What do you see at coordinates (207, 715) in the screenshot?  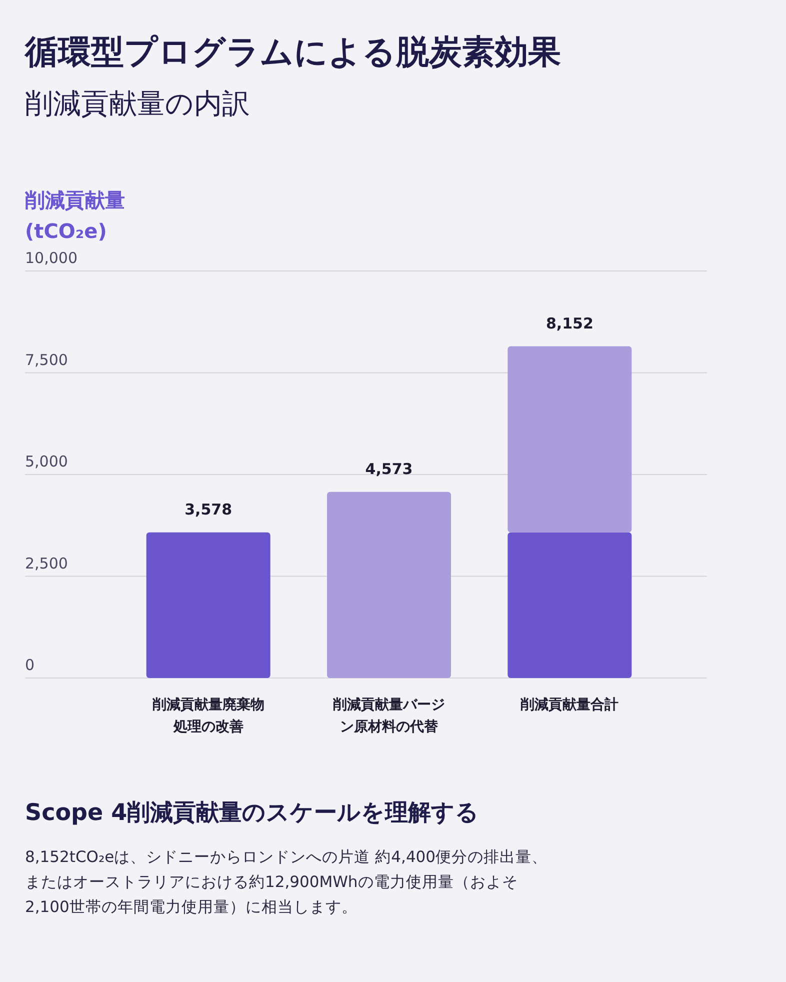 I see `x-tick-label: 削減貢献量廃棄物処理の改善` at bounding box center [207, 715].